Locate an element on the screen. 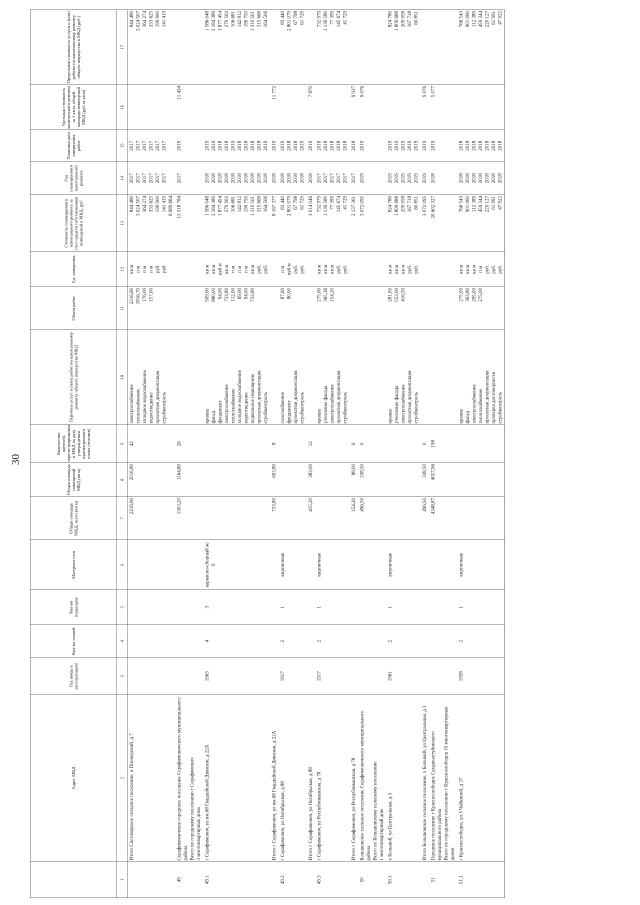  limit-cost-cell: 83 440 2 801 079 67 798 61 729 is located at coordinates (292, 47).